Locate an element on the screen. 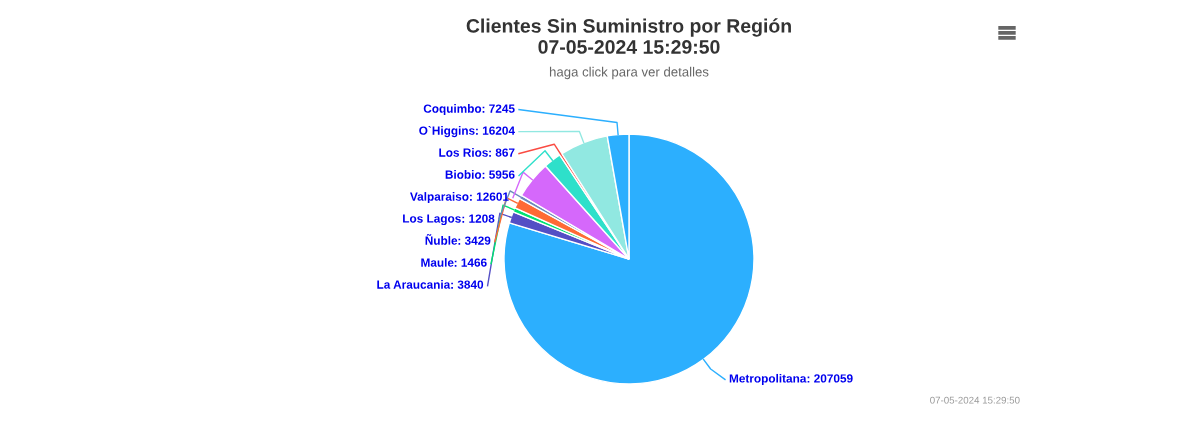 This screenshot has width=1199, height=439. data-label: : 3429 is located at coordinates (474, 240).